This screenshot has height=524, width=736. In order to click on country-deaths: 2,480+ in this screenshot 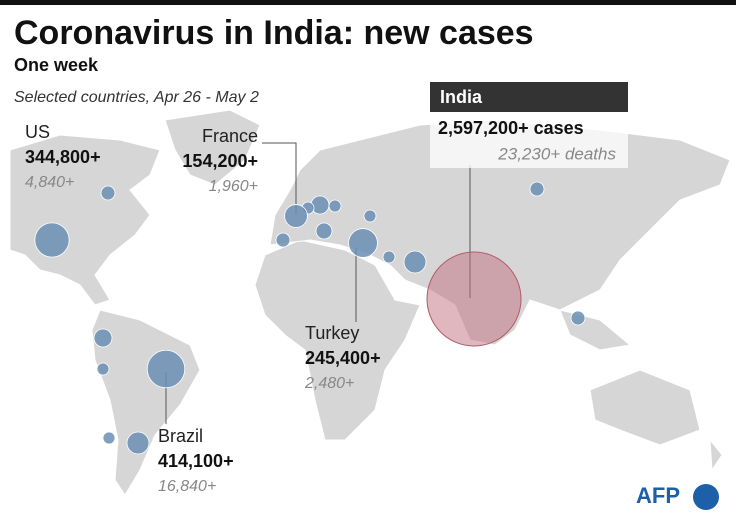, I will do `click(329, 383)`.